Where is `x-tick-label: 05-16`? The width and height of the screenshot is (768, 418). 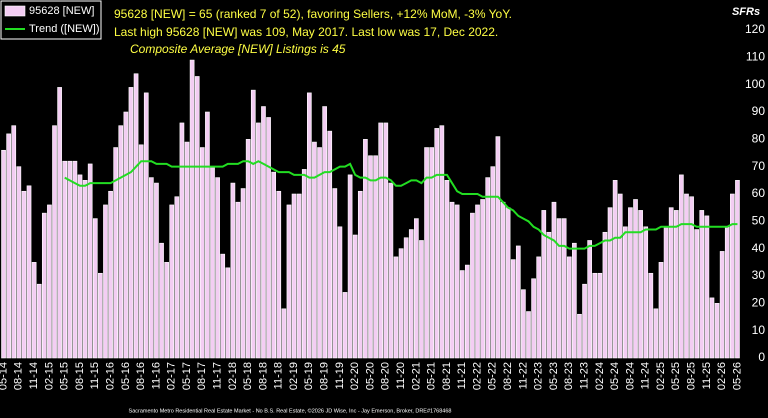 x-tick-label: 05-16 is located at coordinates (126, 376).